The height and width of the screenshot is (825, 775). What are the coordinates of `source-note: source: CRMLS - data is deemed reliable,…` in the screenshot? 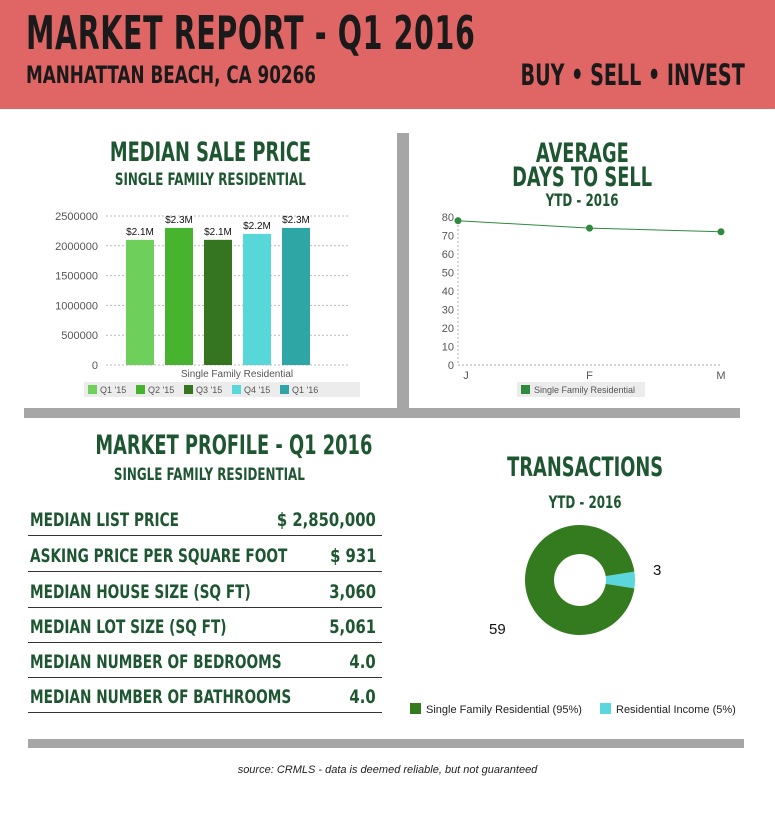 It's located at (387, 770).